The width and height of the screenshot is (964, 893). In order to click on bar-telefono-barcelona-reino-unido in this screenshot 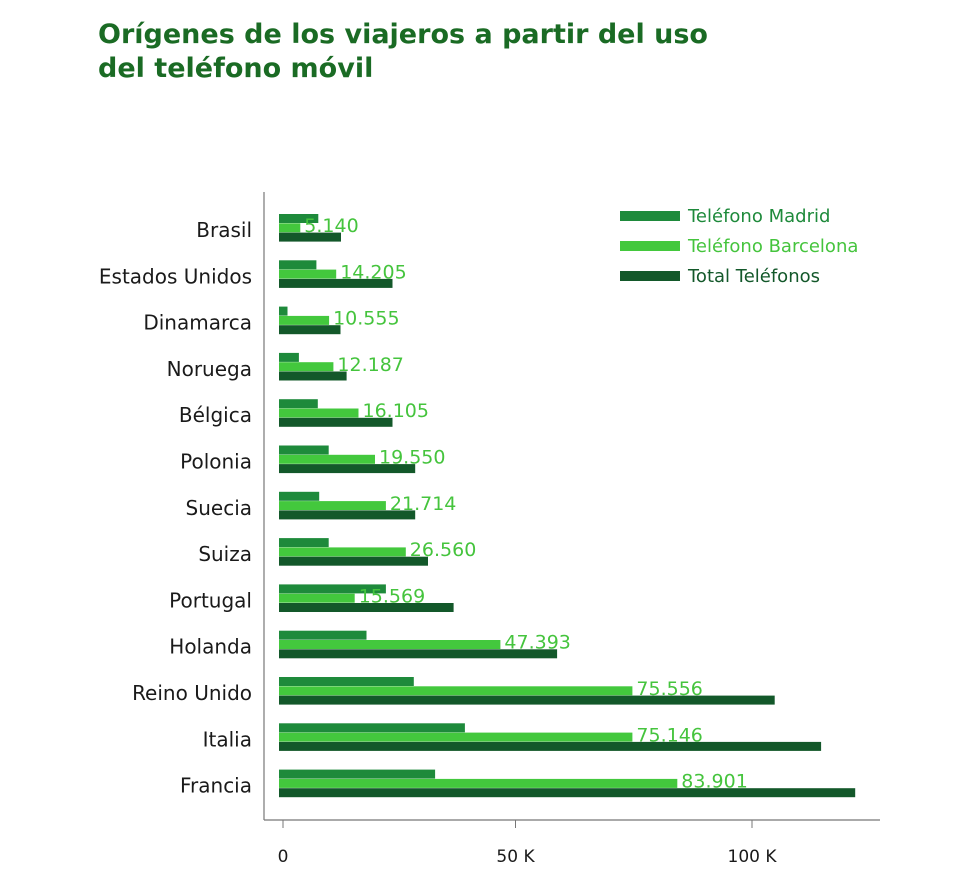, I will do `click(456, 691)`.